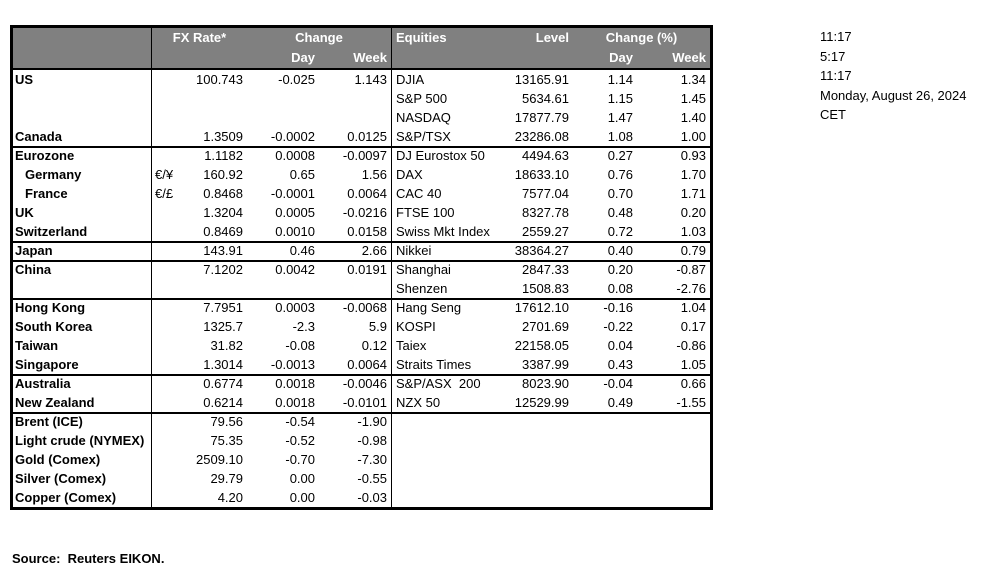 Image resolution: width=990 pixels, height=569 pixels. I want to click on fx-rate: 143.91, so click(223, 250).